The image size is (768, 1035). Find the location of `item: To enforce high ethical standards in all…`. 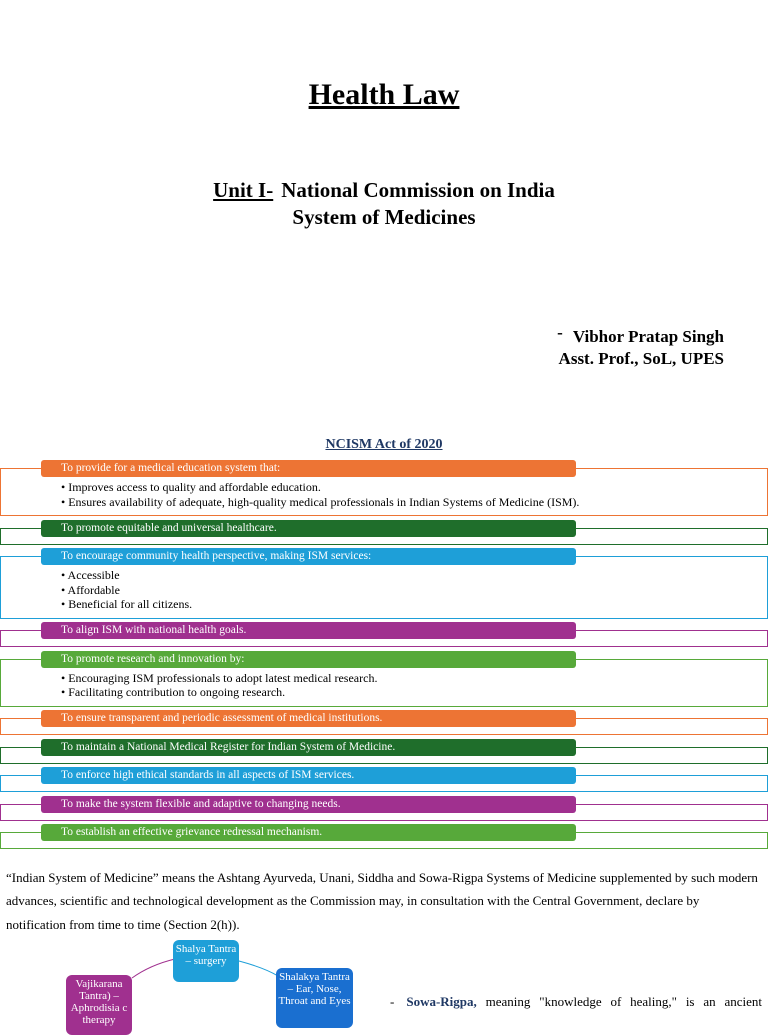

item: To enforce high ethical standards in all… is located at coordinates (384, 779).